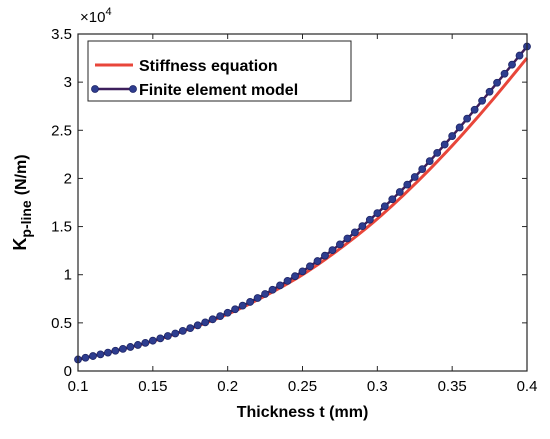  What do you see at coordinates (95, 89) in the screenshot?
I see `legend-marker-left` at bounding box center [95, 89].